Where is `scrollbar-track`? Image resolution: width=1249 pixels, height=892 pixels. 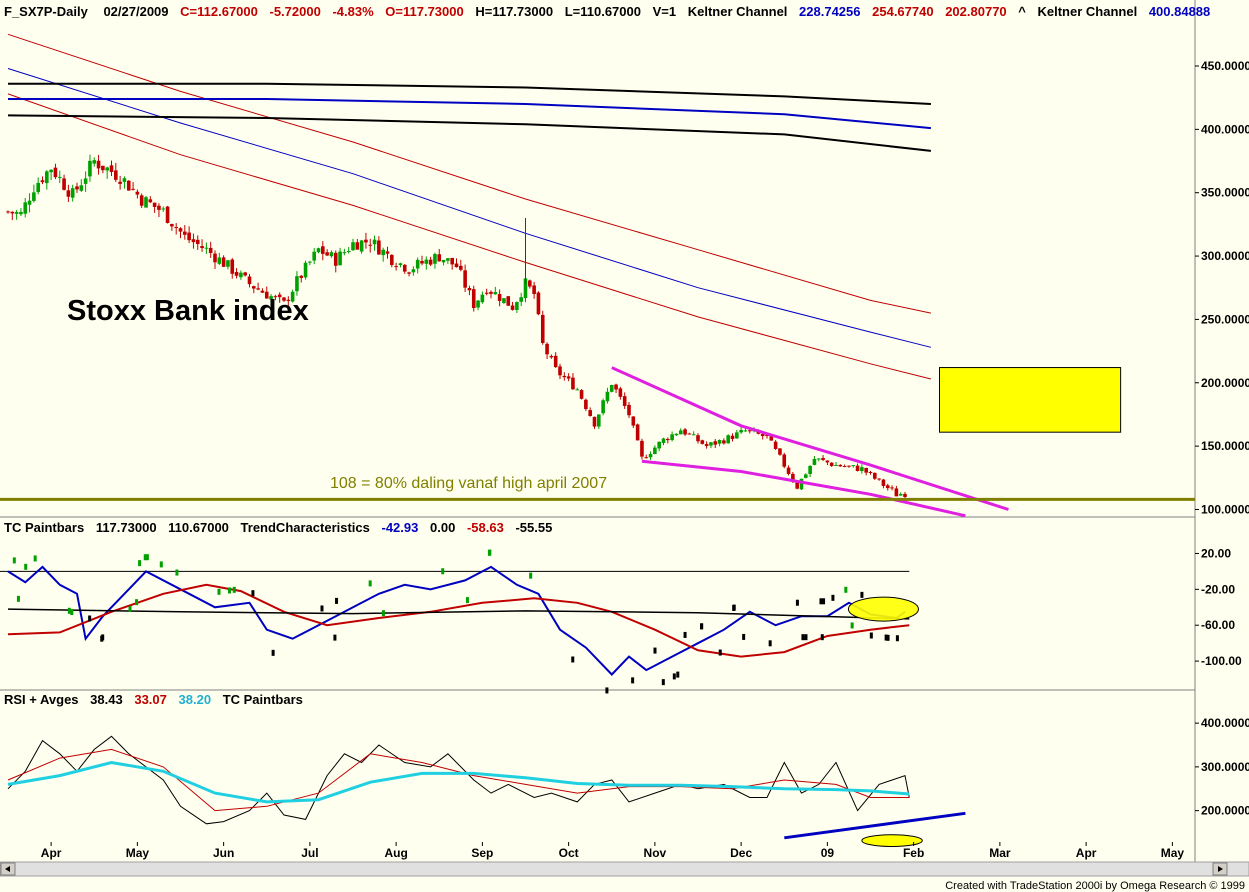
scrollbar-track is located at coordinates (624, 869).